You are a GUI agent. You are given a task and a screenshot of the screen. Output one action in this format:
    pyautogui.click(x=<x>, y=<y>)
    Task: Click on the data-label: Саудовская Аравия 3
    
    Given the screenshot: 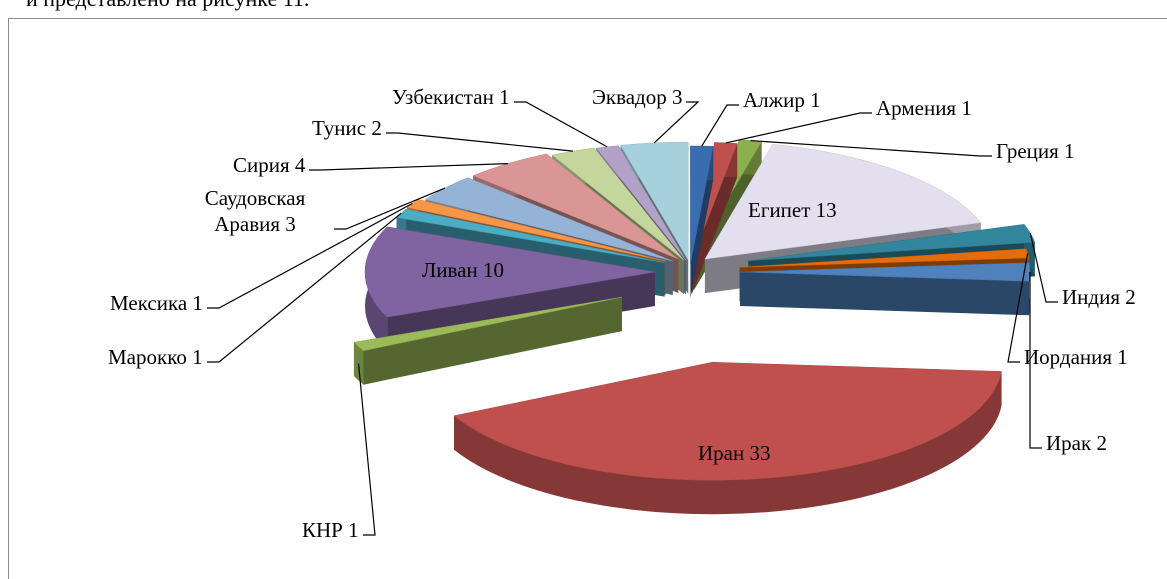 What is the action you would take?
    pyautogui.click(x=255, y=211)
    